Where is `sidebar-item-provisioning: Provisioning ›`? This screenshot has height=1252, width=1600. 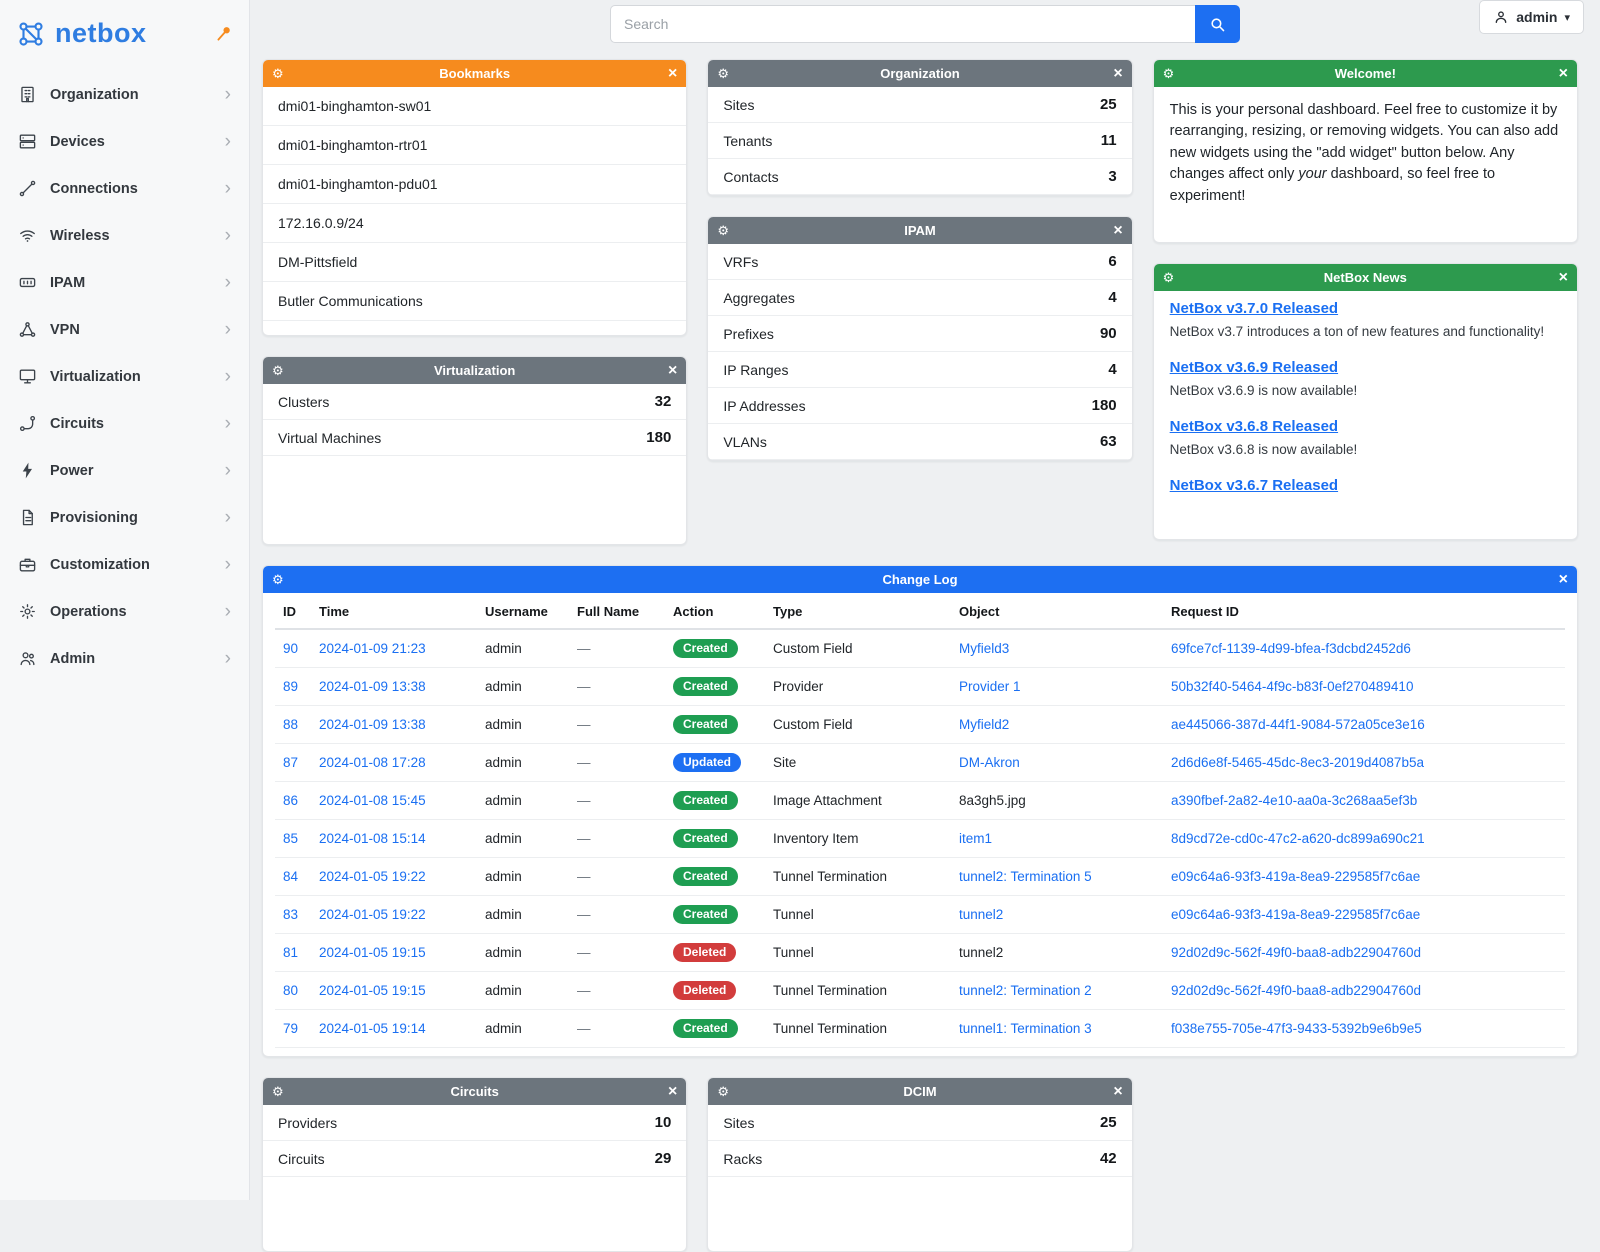 sidebar-item-provisioning: Provisioning › is located at coordinates (124, 517).